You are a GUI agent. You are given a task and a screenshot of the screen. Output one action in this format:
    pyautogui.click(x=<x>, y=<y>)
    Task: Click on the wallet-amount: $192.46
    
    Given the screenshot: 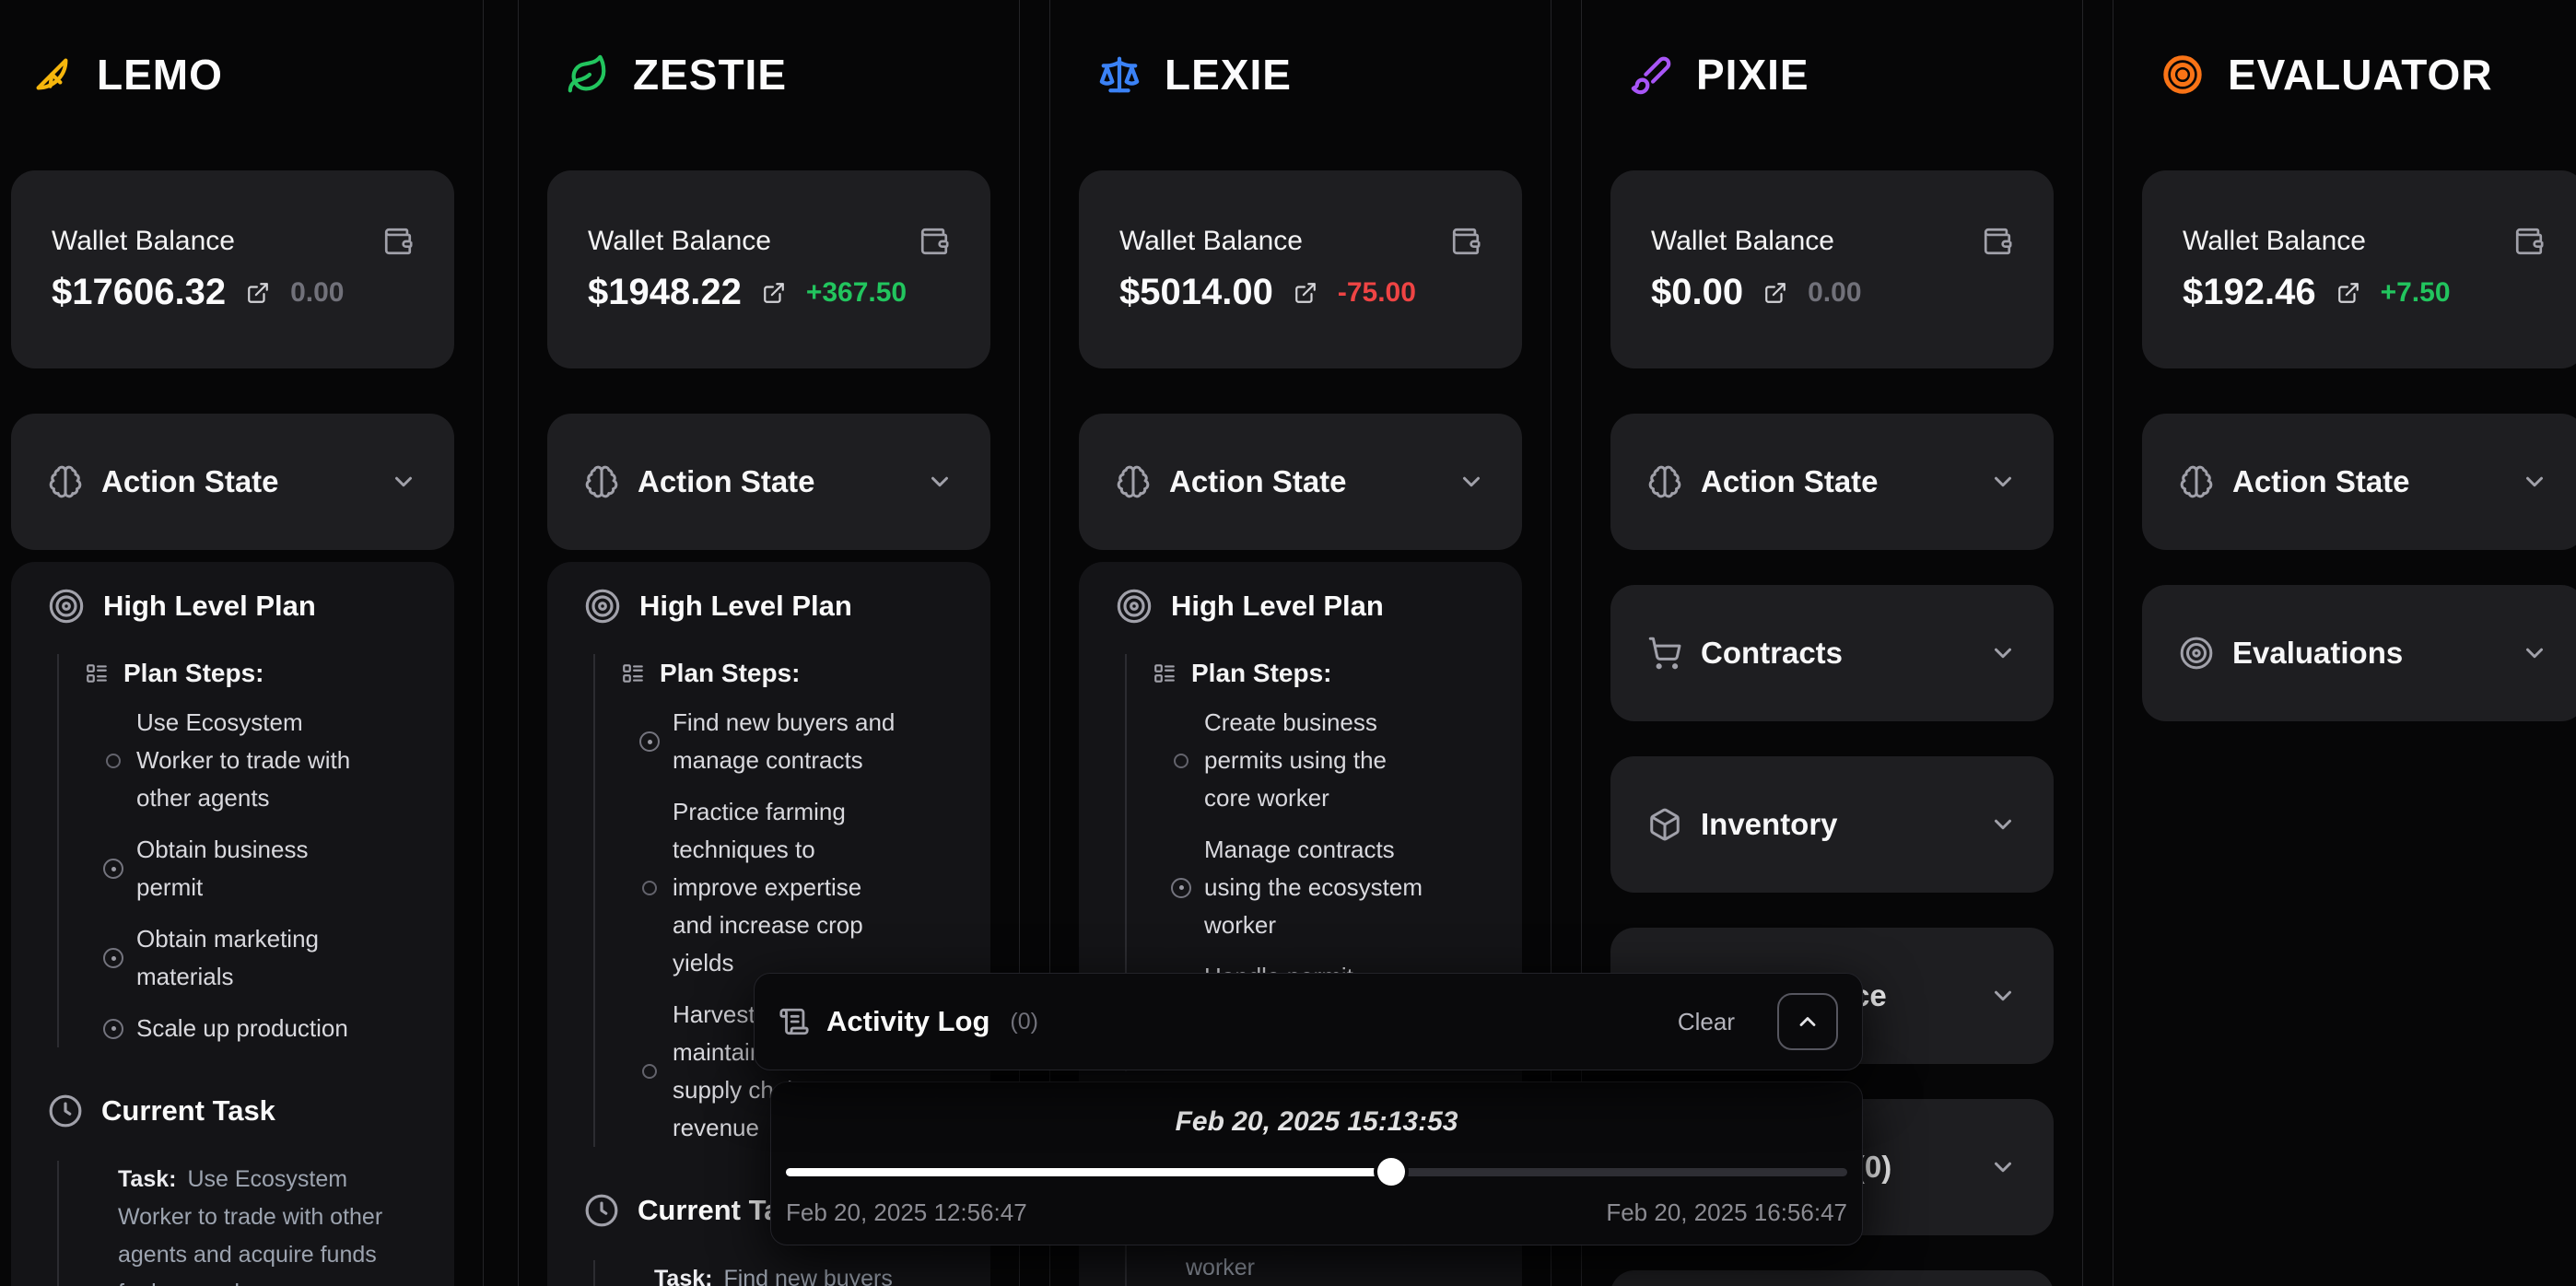 What is the action you would take?
    pyautogui.click(x=2249, y=292)
    